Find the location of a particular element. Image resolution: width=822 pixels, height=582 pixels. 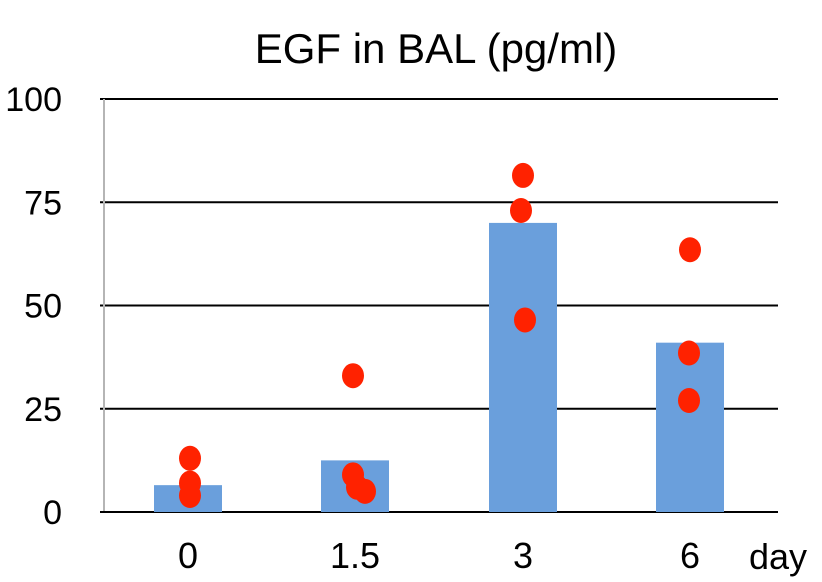

x-tick-label-3: 3 is located at coordinates (523, 555).